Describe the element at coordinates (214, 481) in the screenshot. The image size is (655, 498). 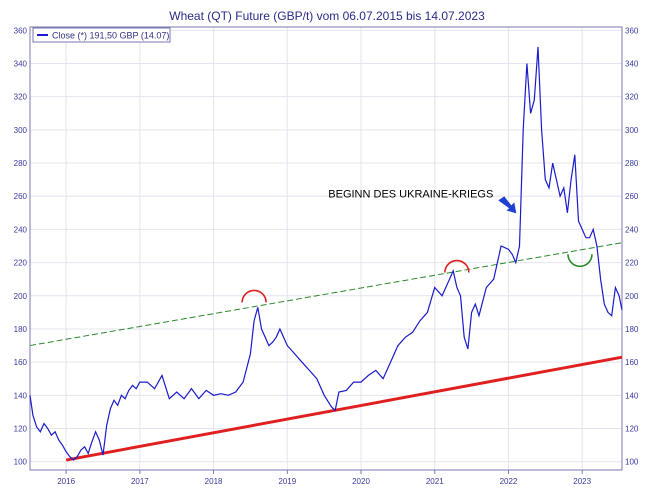
I see `x-tick-label: 2018` at that location.